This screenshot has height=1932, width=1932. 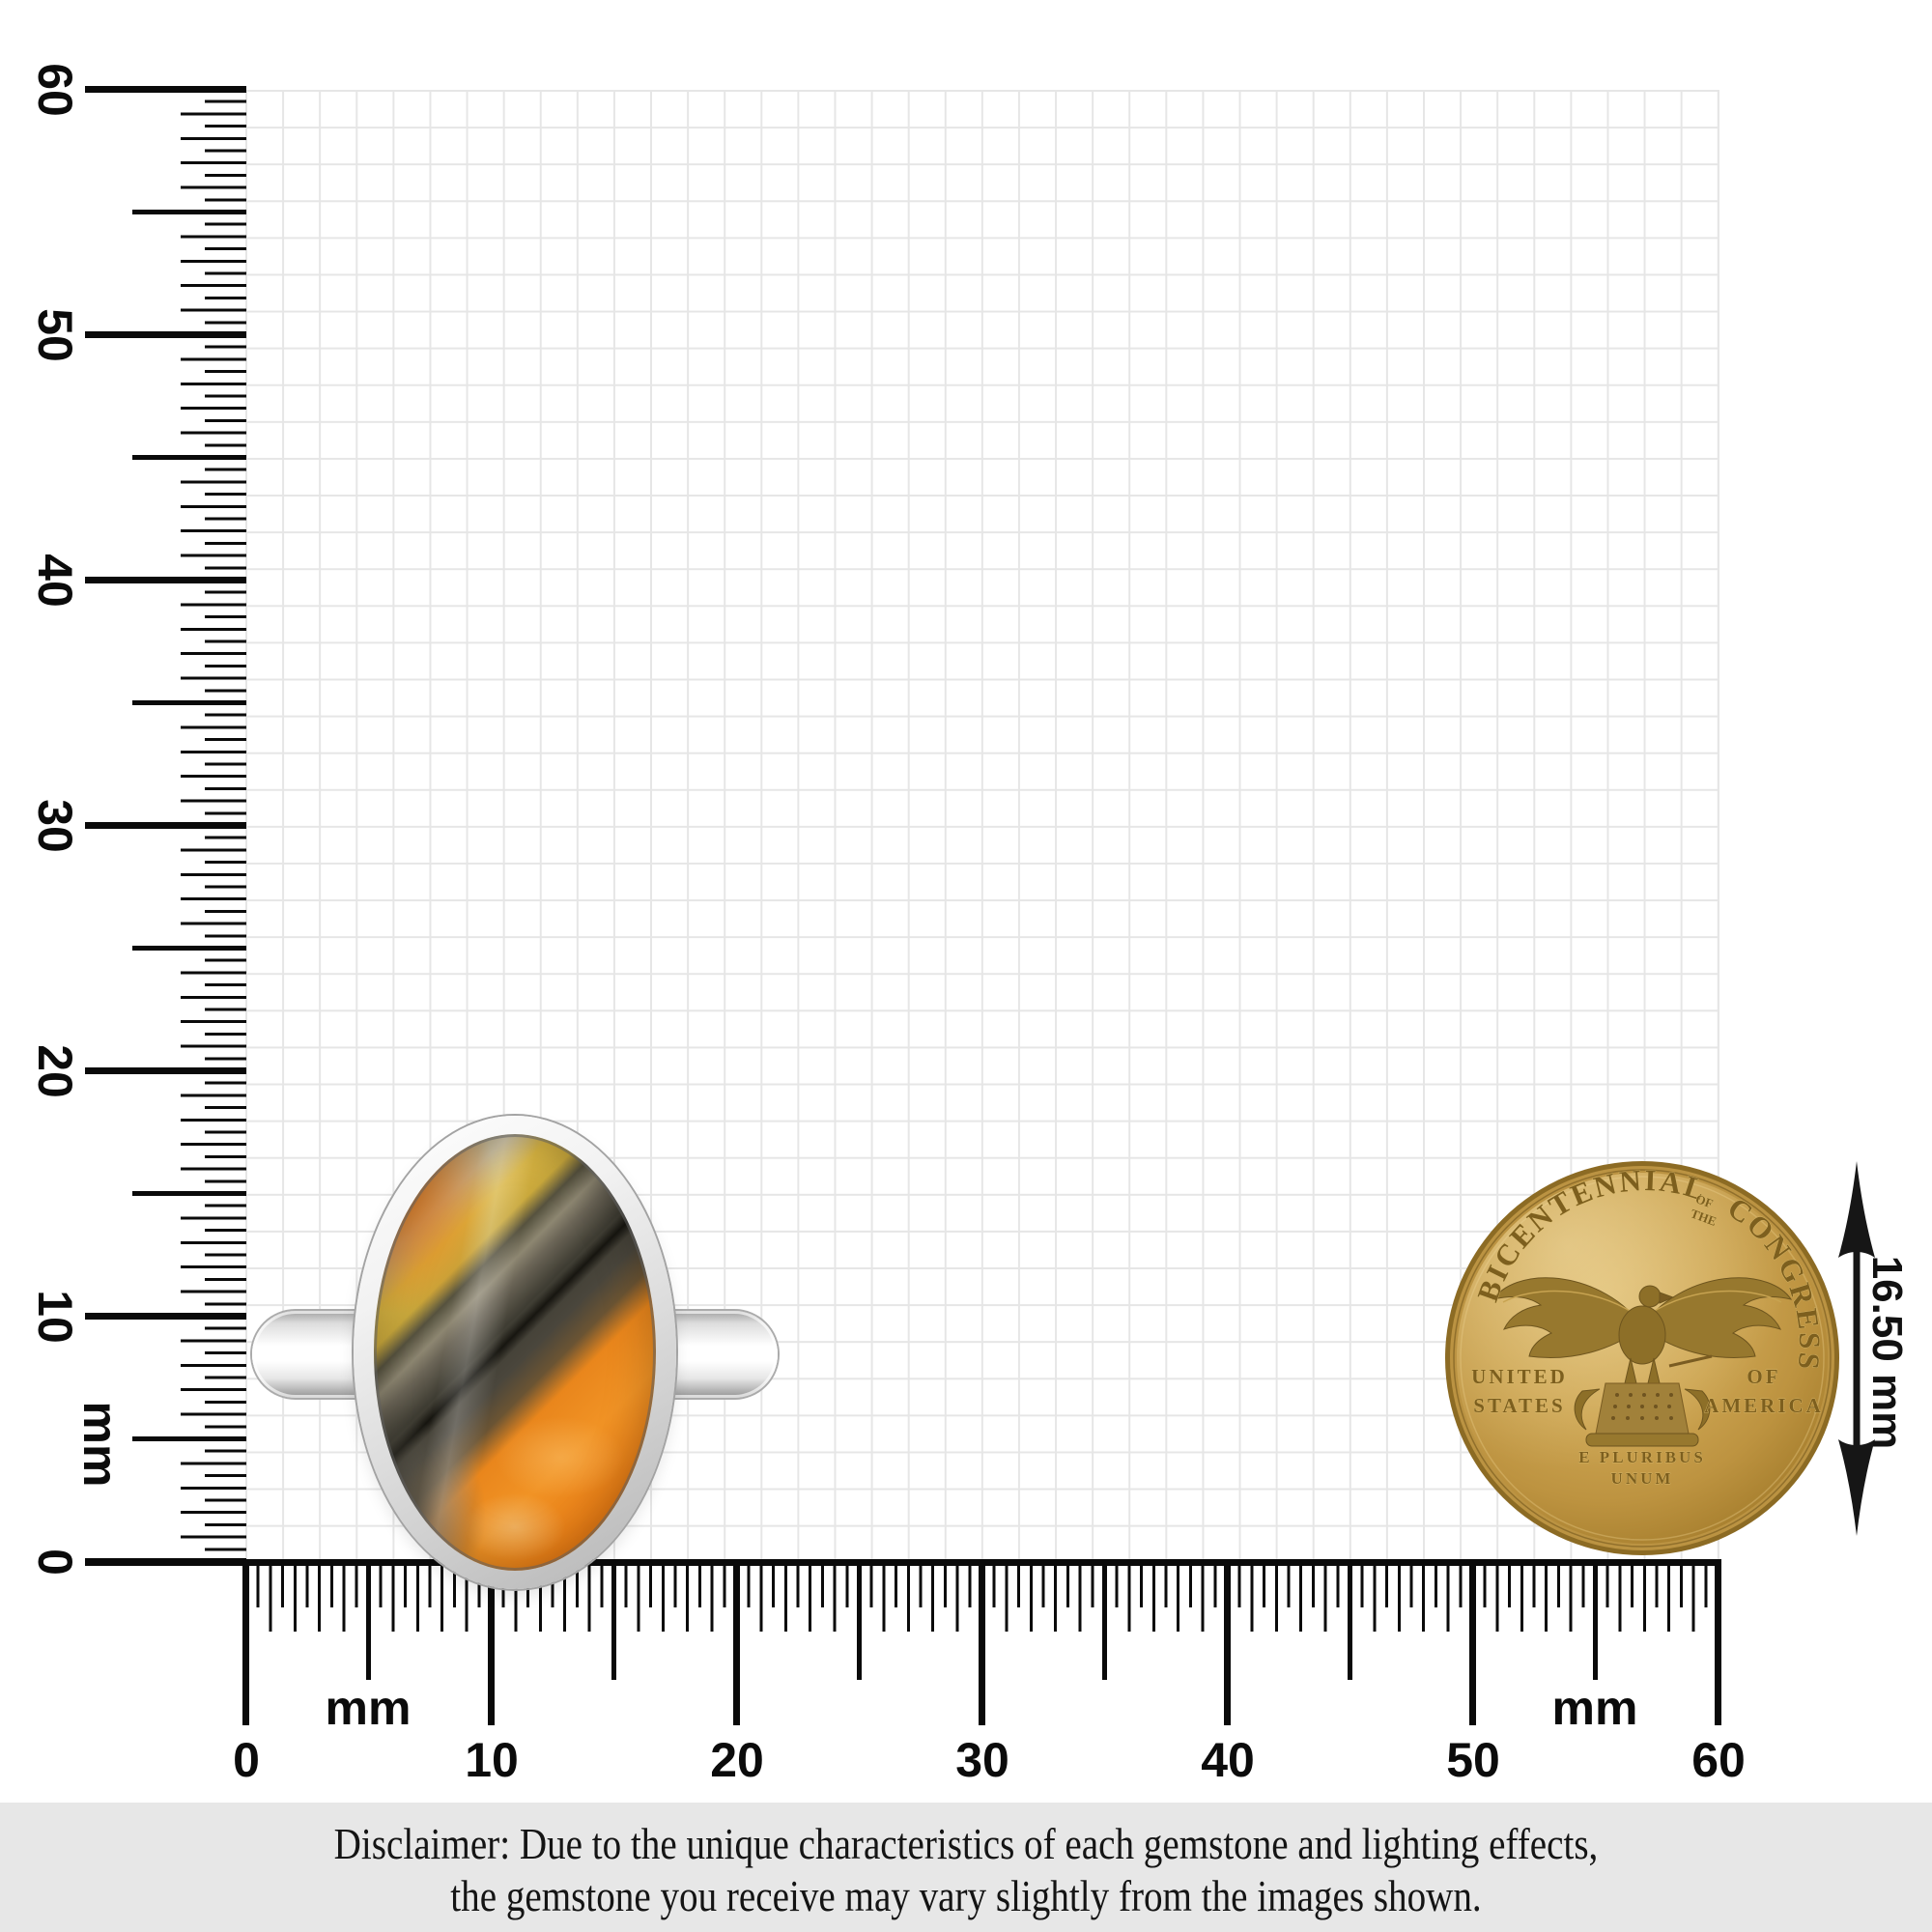 What do you see at coordinates (1519, 1405) in the screenshot?
I see `coin-text-states: STATES` at bounding box center [1519, 1405].